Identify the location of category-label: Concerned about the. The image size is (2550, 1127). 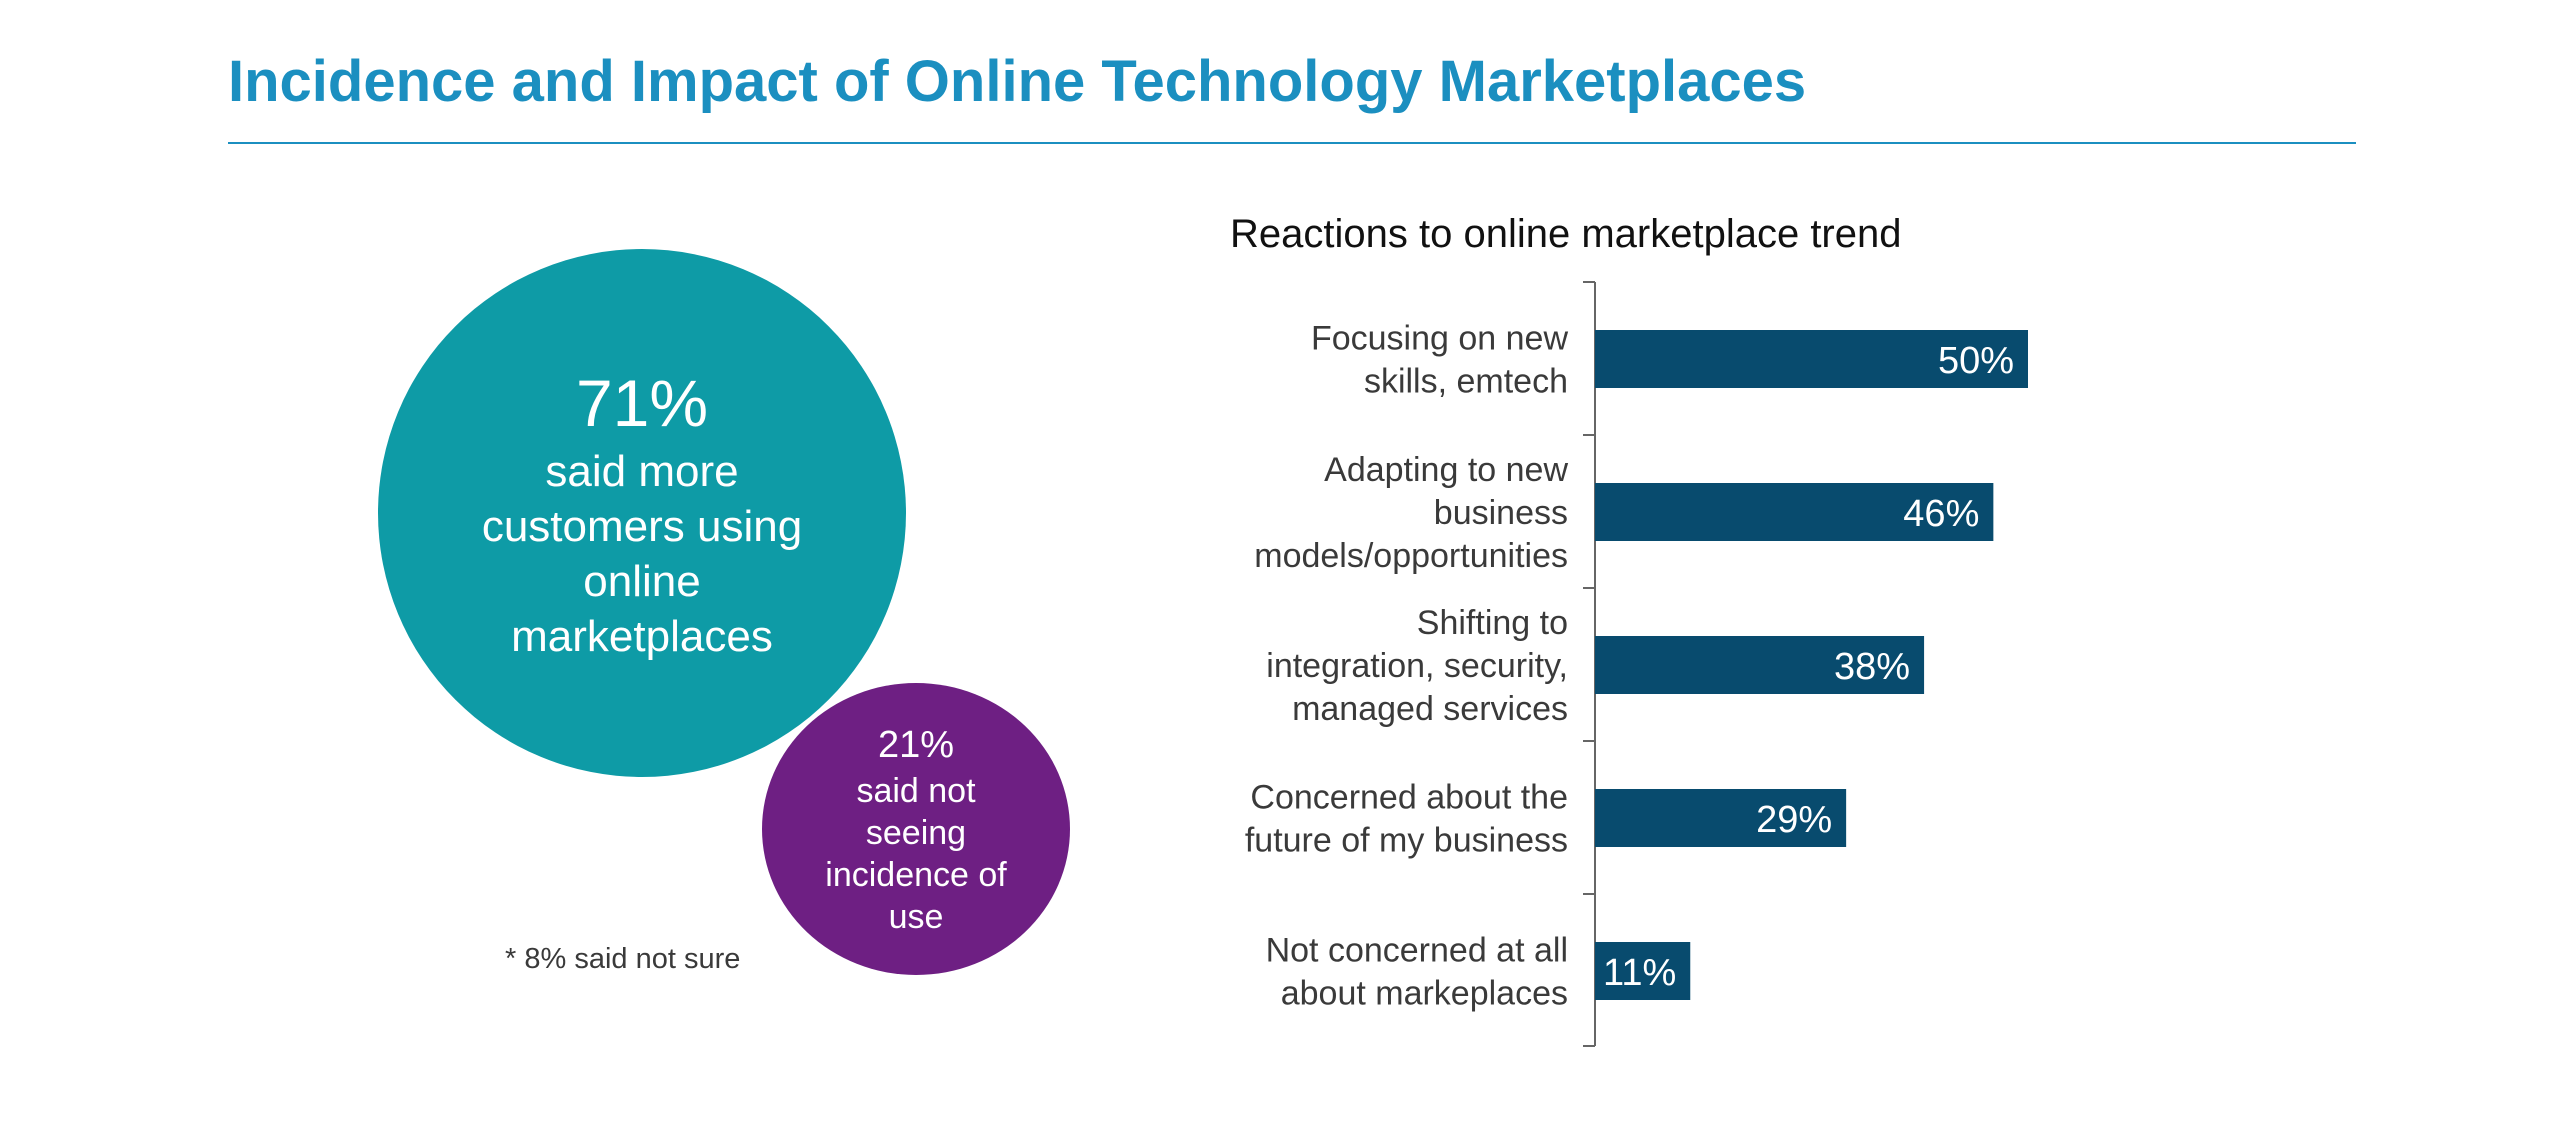
(1409, 798).